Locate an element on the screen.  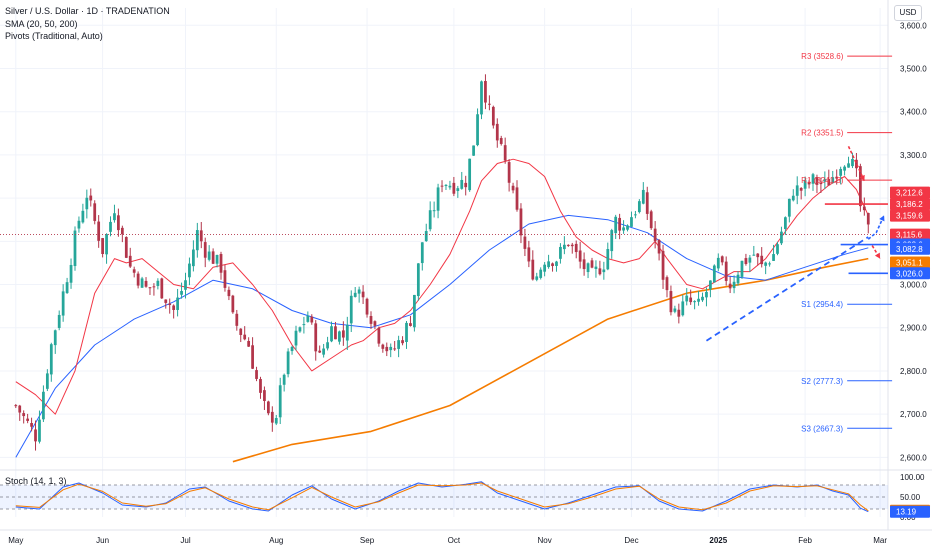
y-tick-label: 3,500.0 is located at coordinates (913, 68).